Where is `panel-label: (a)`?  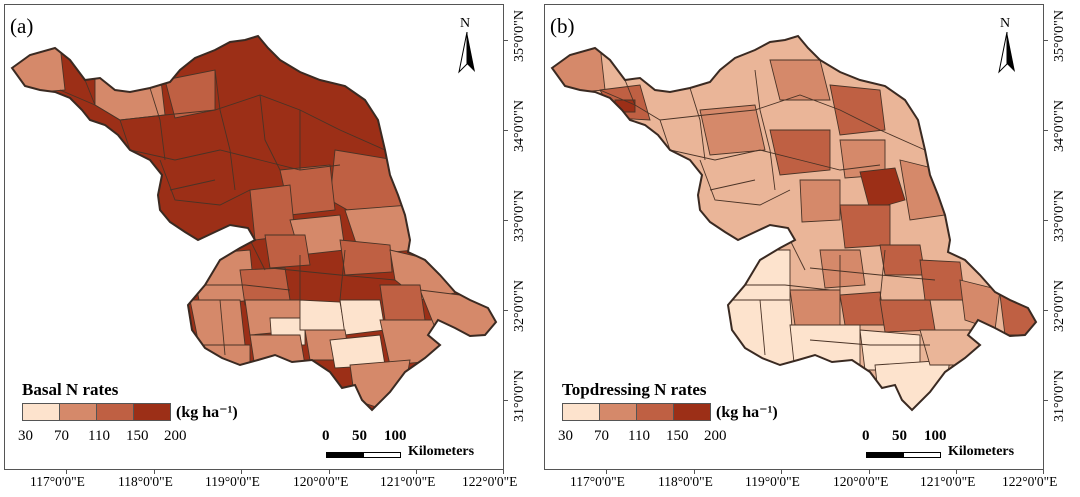 panel-label: (a) is located at coordinates (22, 26).